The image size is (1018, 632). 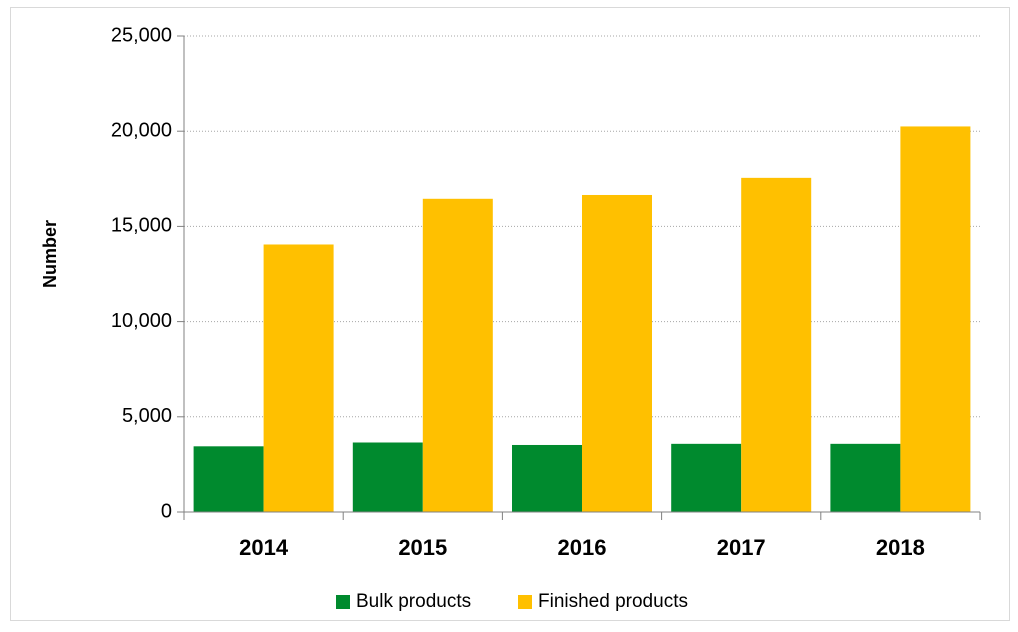 I want to click on bar-finished-products-2018, so click(x=935, y=319).